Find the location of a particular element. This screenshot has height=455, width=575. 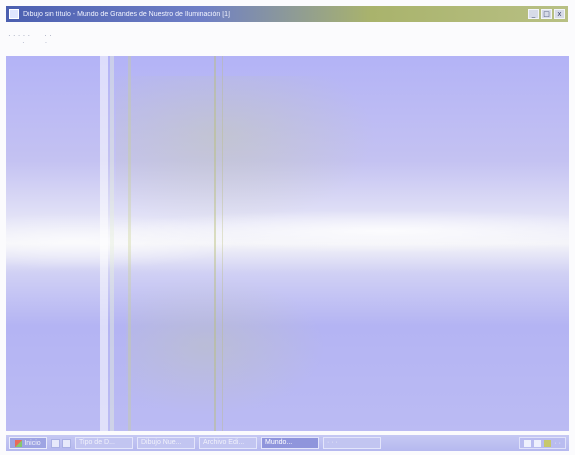

menu-sub-item-second: · is located at coordinates (46, 42).